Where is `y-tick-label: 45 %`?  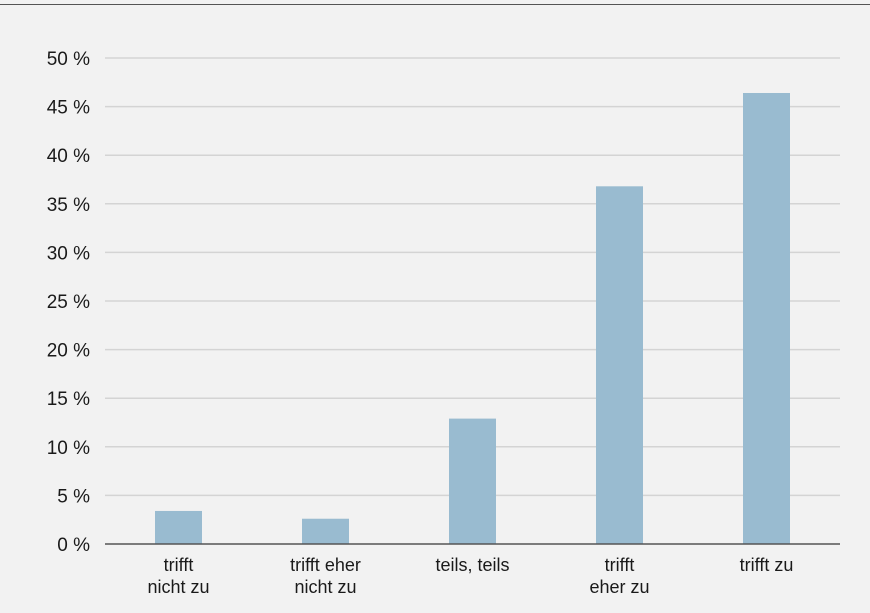 y-tick-label: 45 % is located at coordinates (68, 108).